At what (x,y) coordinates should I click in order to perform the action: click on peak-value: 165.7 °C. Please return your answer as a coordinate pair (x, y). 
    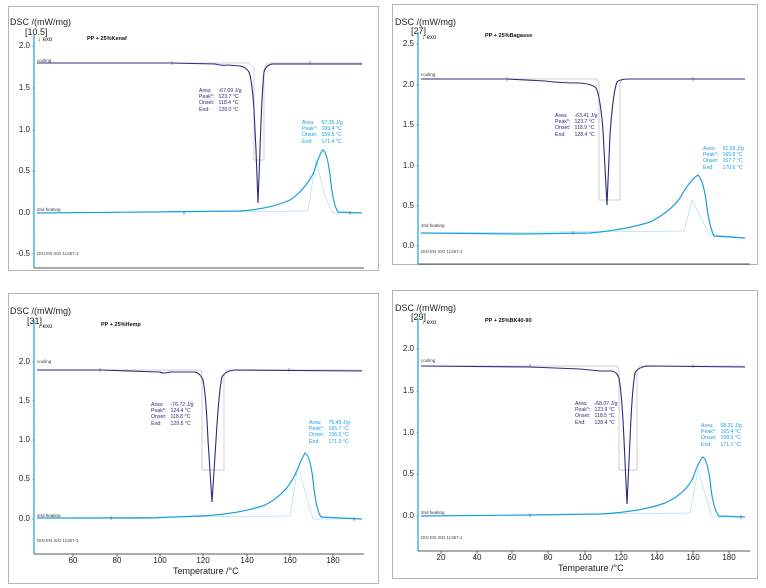
    Looking at the image, I should click on (338, 429).